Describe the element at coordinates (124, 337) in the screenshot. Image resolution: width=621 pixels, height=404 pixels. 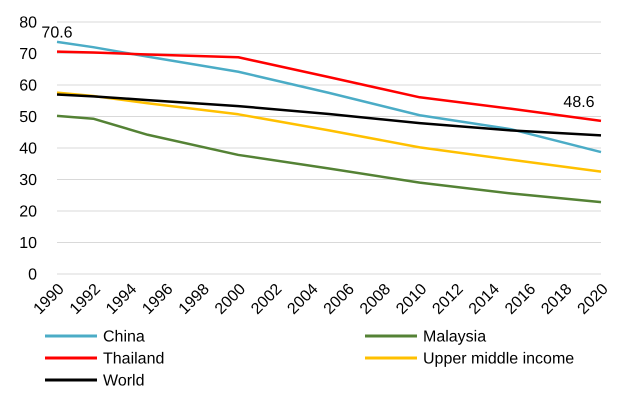
I see `legend-label: China` at that location.